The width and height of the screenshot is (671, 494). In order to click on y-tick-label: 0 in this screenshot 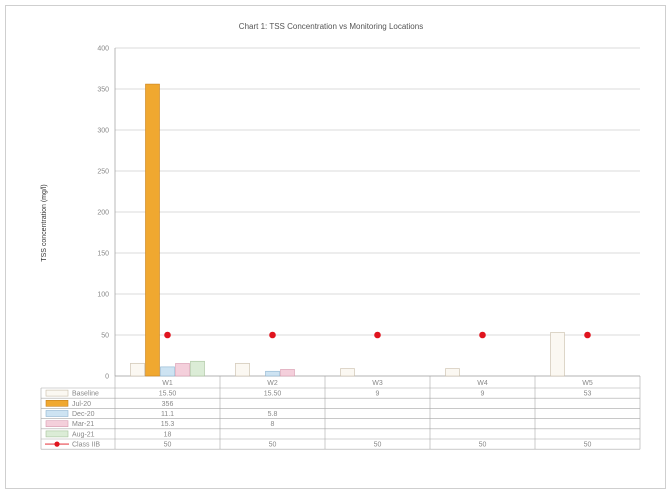, I will do `click(107, 377)`.